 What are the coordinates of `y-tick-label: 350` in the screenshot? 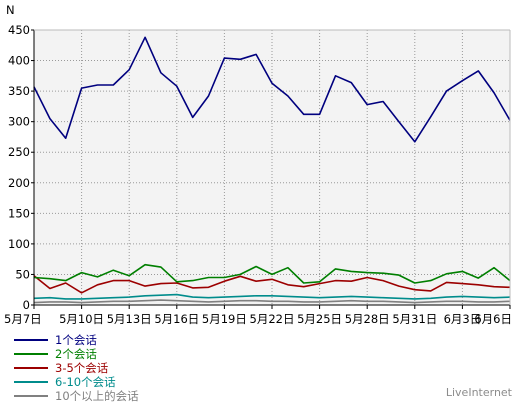 It's located at (19, 91).